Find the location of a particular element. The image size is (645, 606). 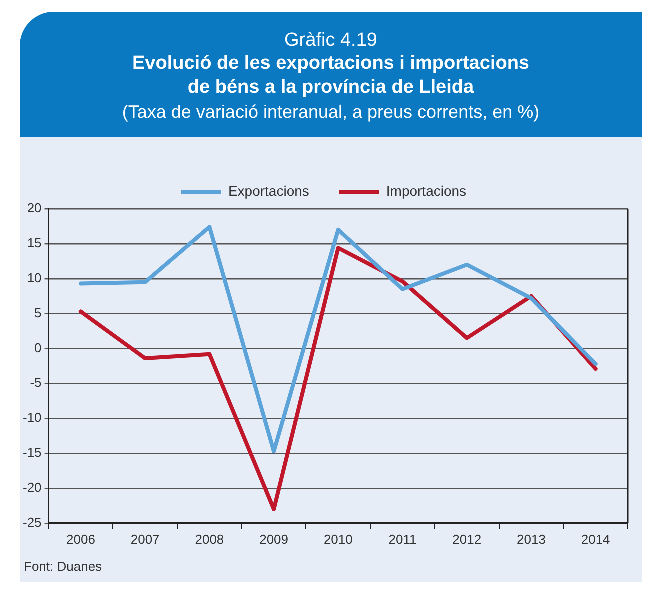

y-tick-label: -20 is located at coordinates (32, 488).